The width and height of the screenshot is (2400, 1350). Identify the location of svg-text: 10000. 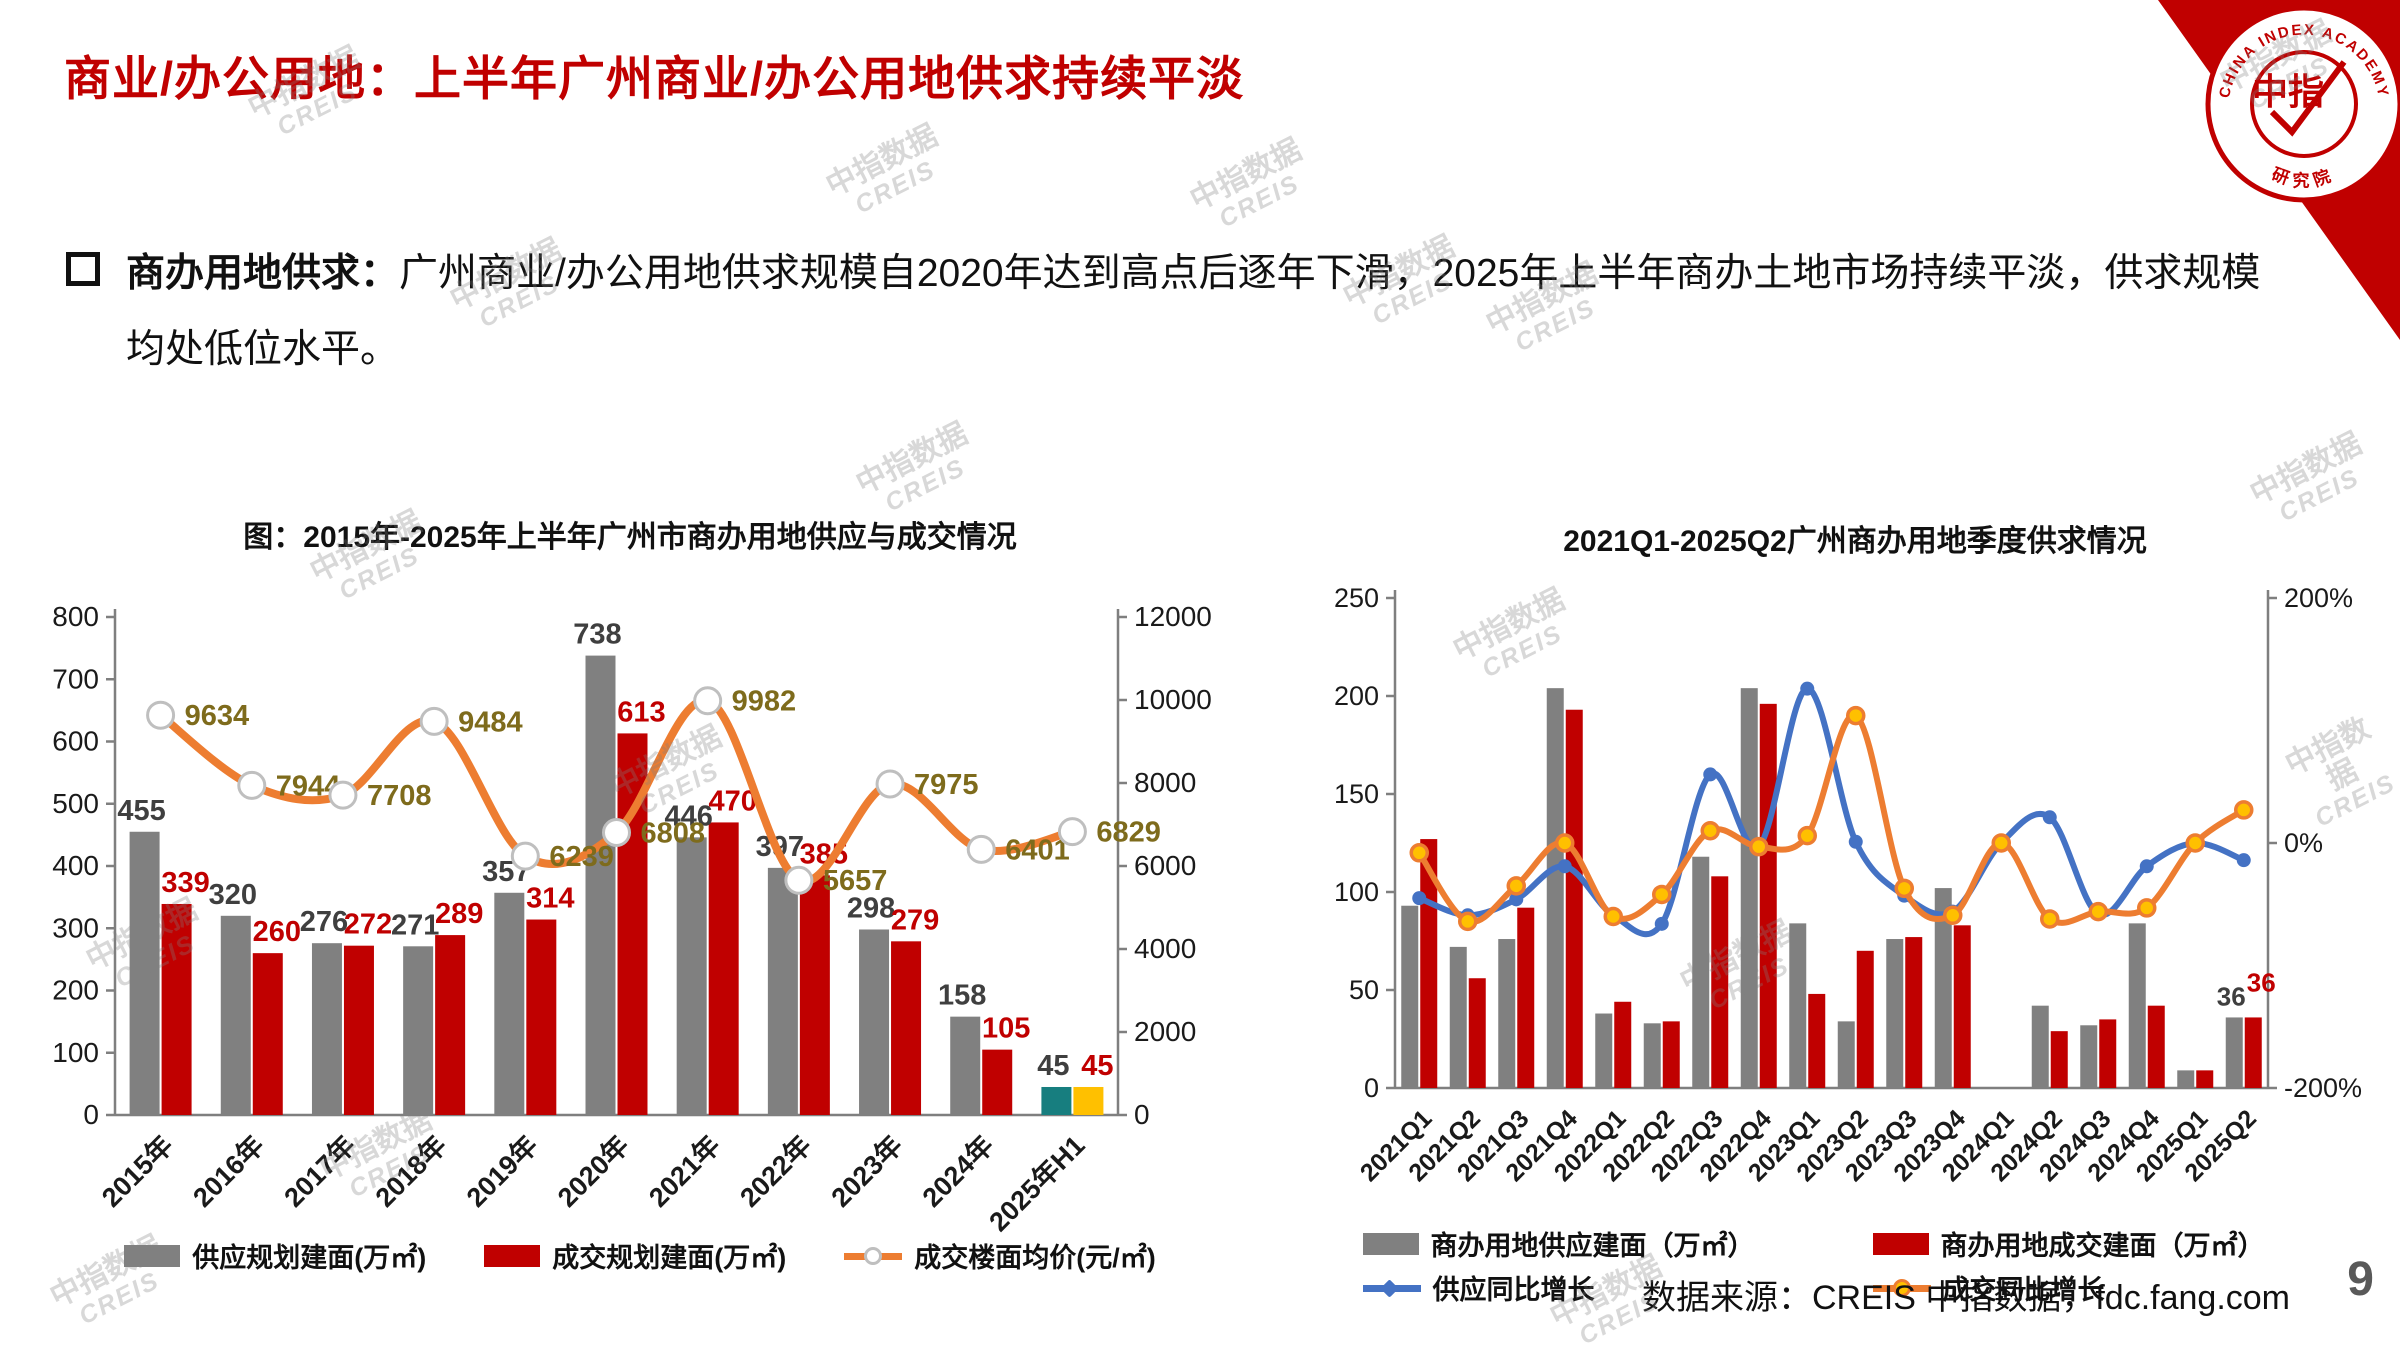
(1173, 699).